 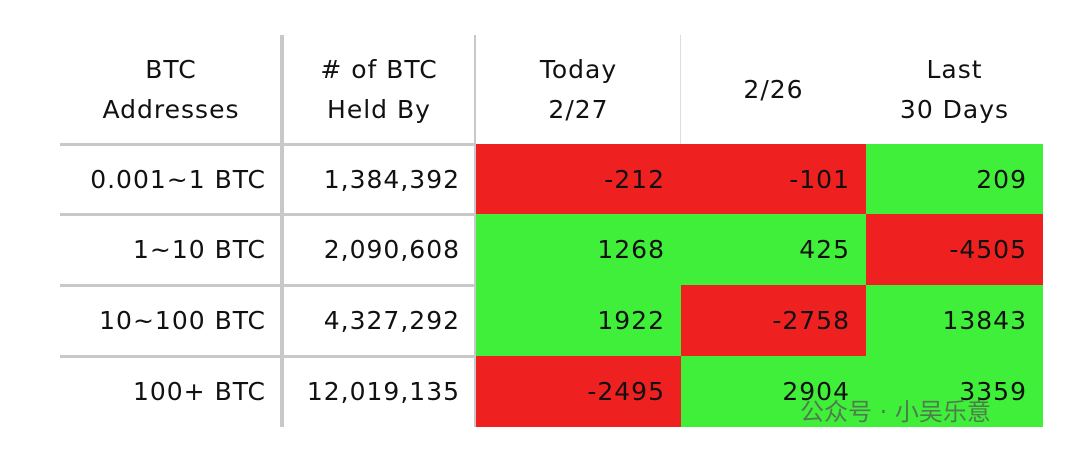 What do you see at coordinates (954, 69) in the screenshot?
I see `header-line: Last` at bounding box center [954, 69].